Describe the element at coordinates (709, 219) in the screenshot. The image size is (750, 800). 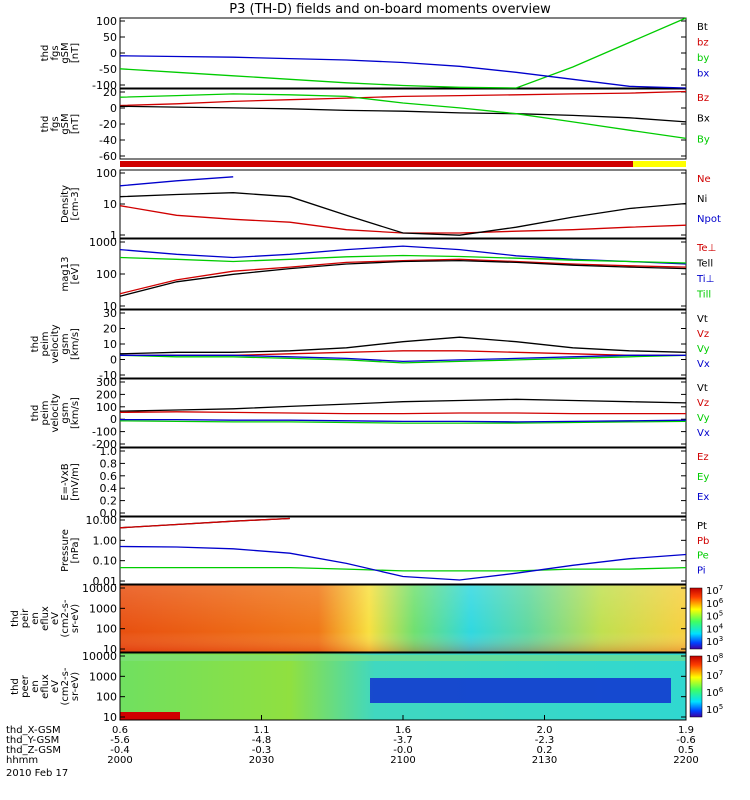
I see `legend-entry: Npot` at that location.